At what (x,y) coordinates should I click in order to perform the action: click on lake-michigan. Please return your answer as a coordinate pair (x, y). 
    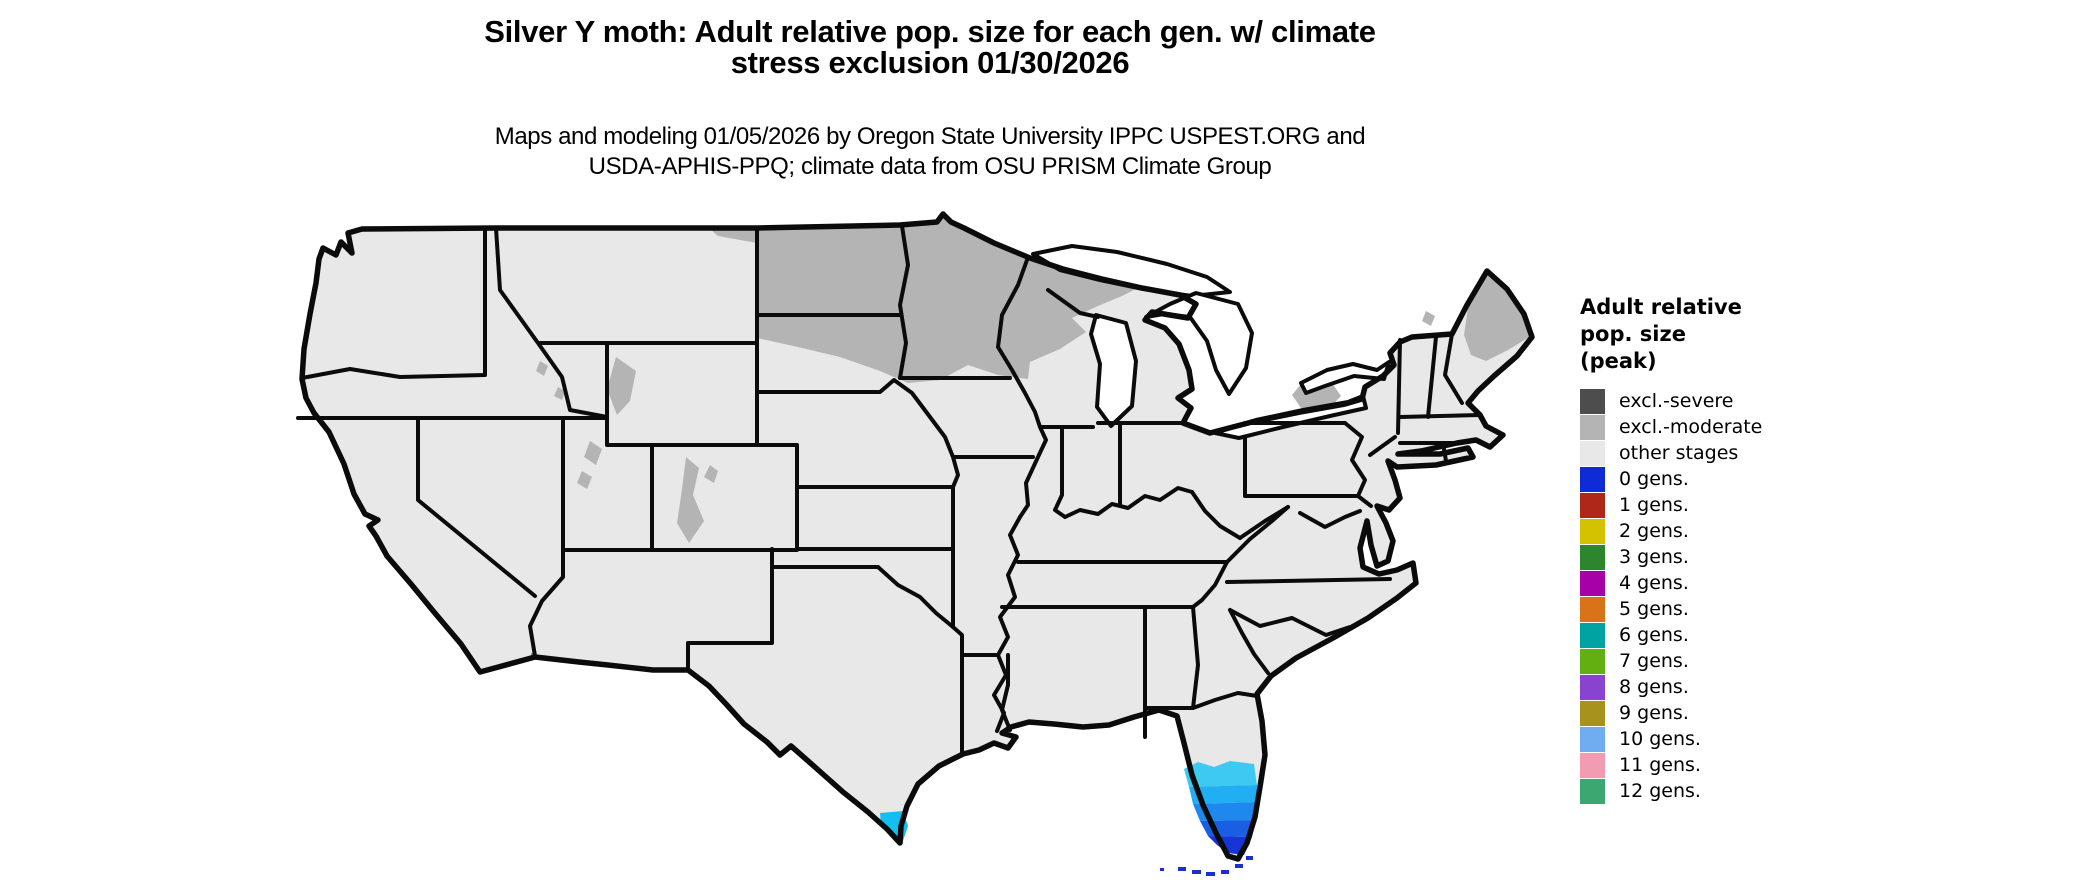
    Looking at the image, I should click on (1113, 370).